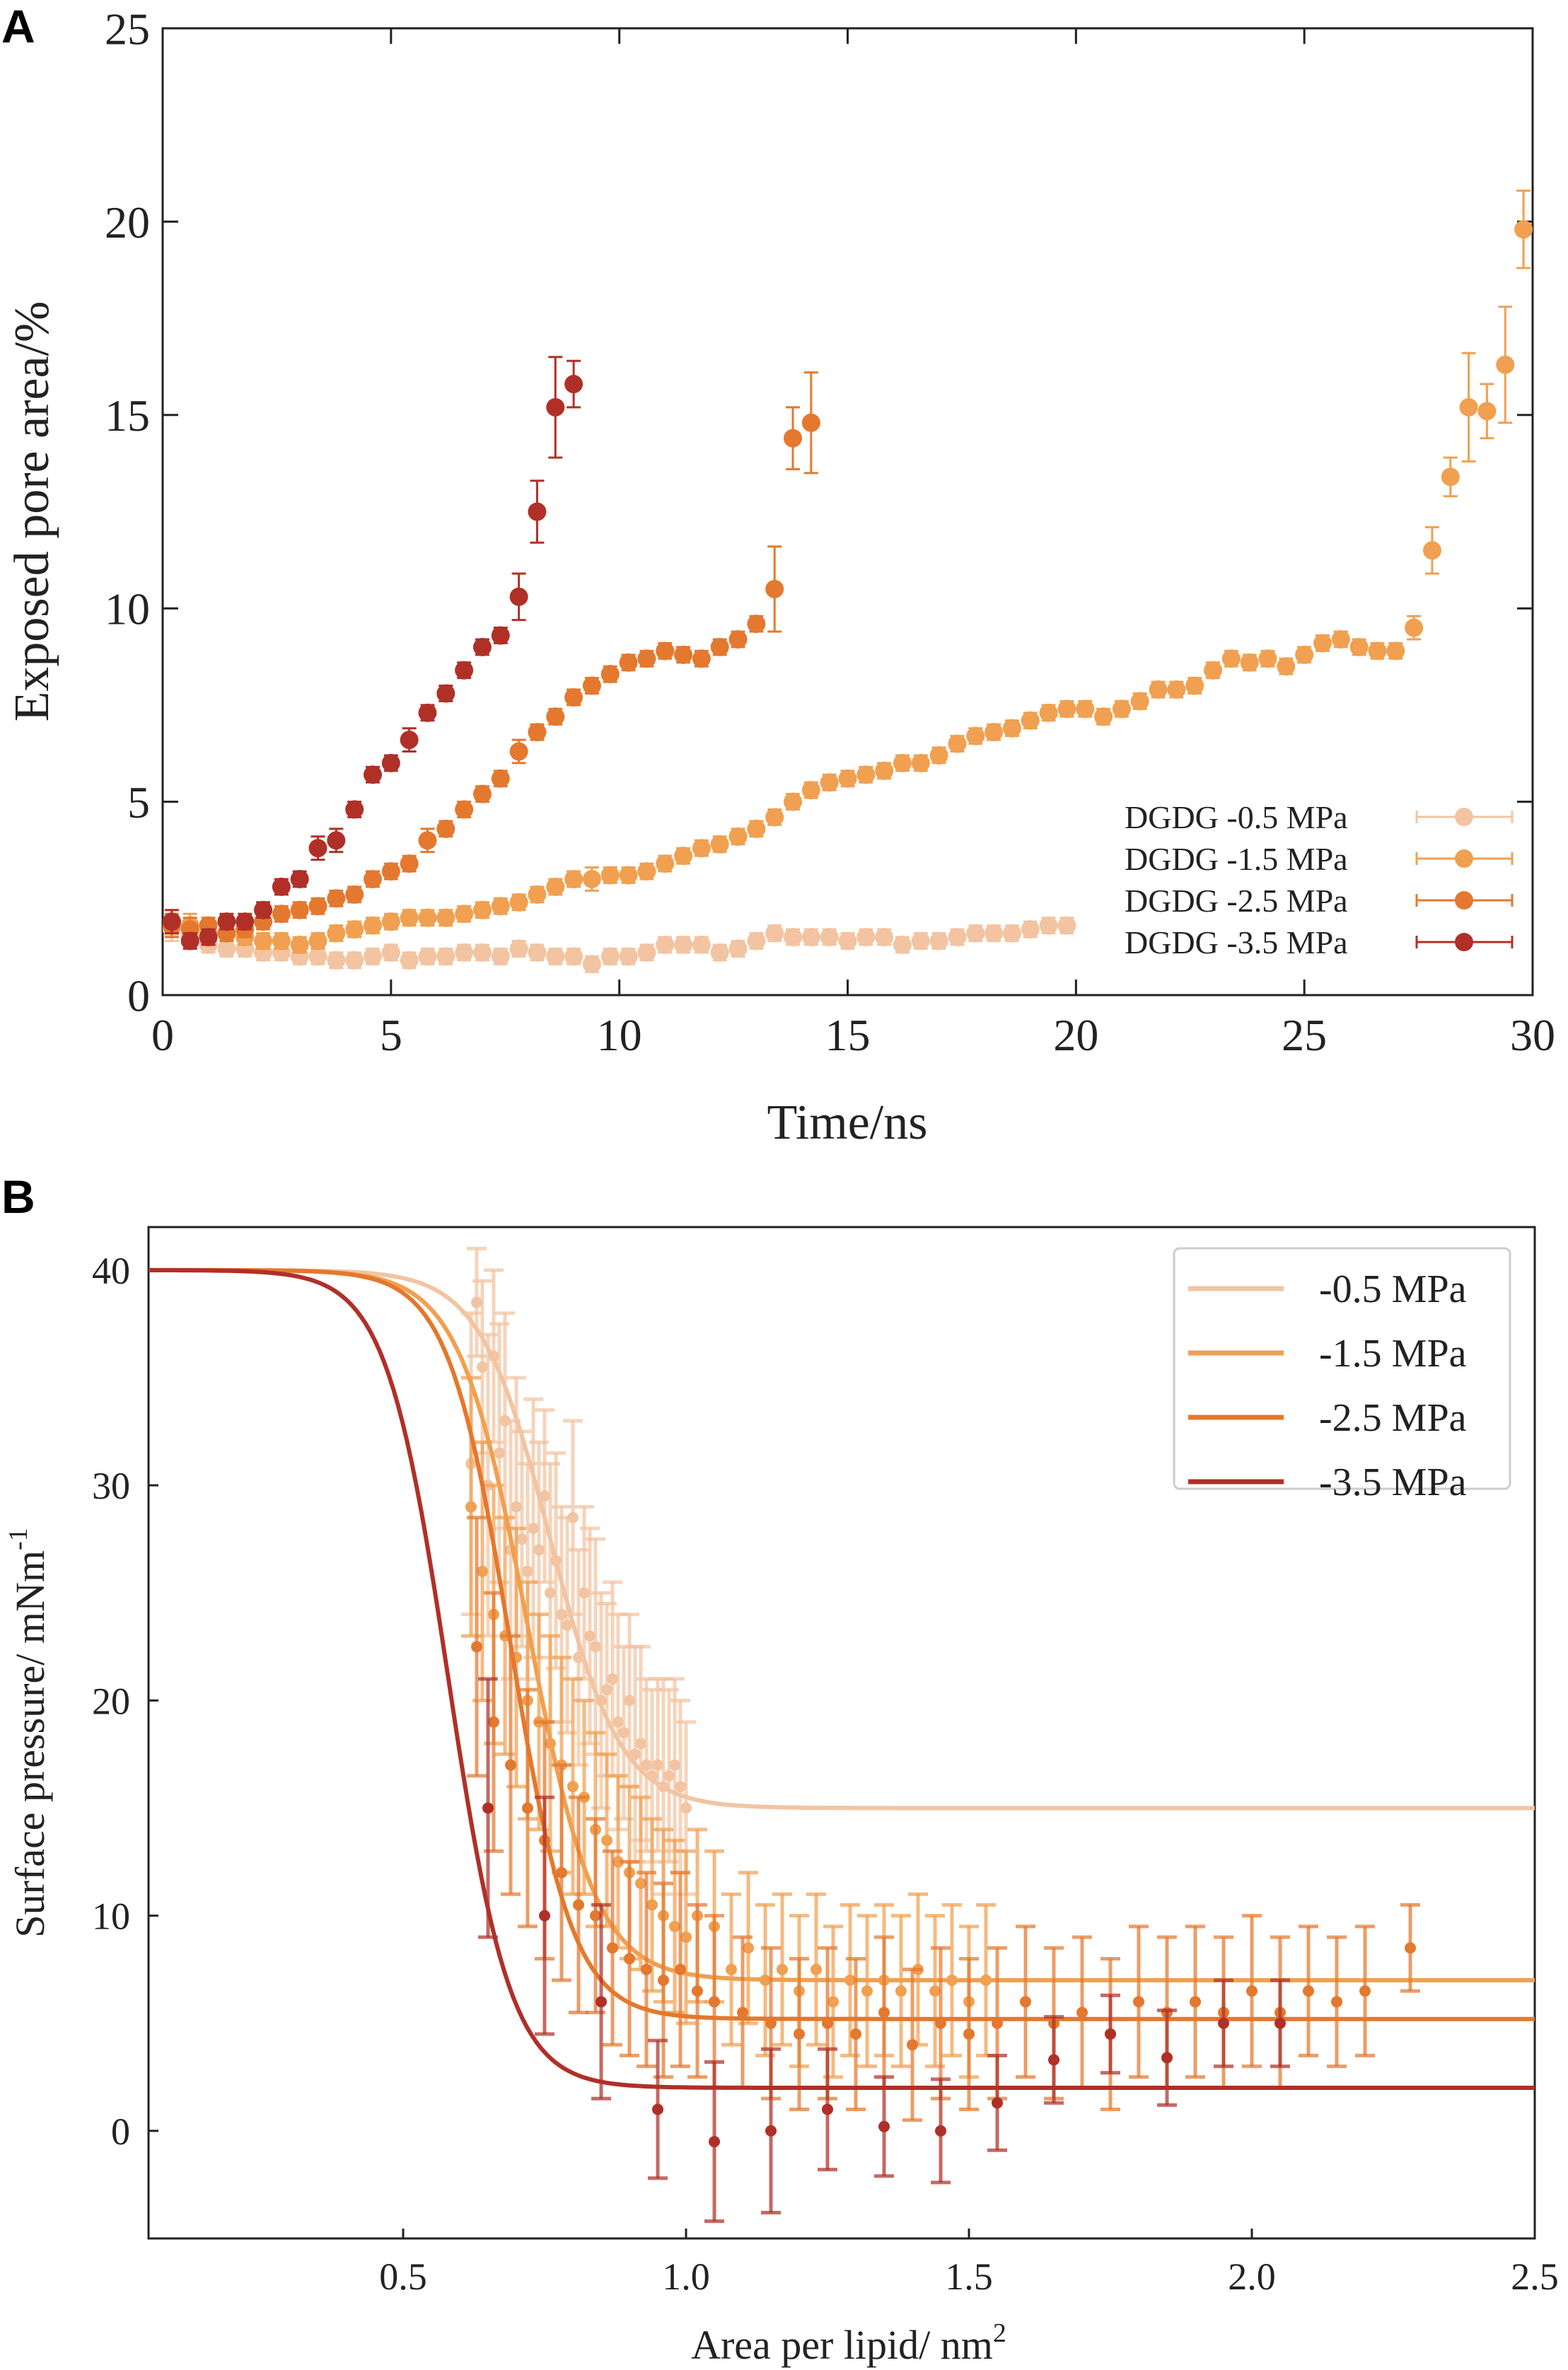  Describe the element at coordinates (848, 1035) in the screenshot. I see `x-tick-label: 15` at that location.